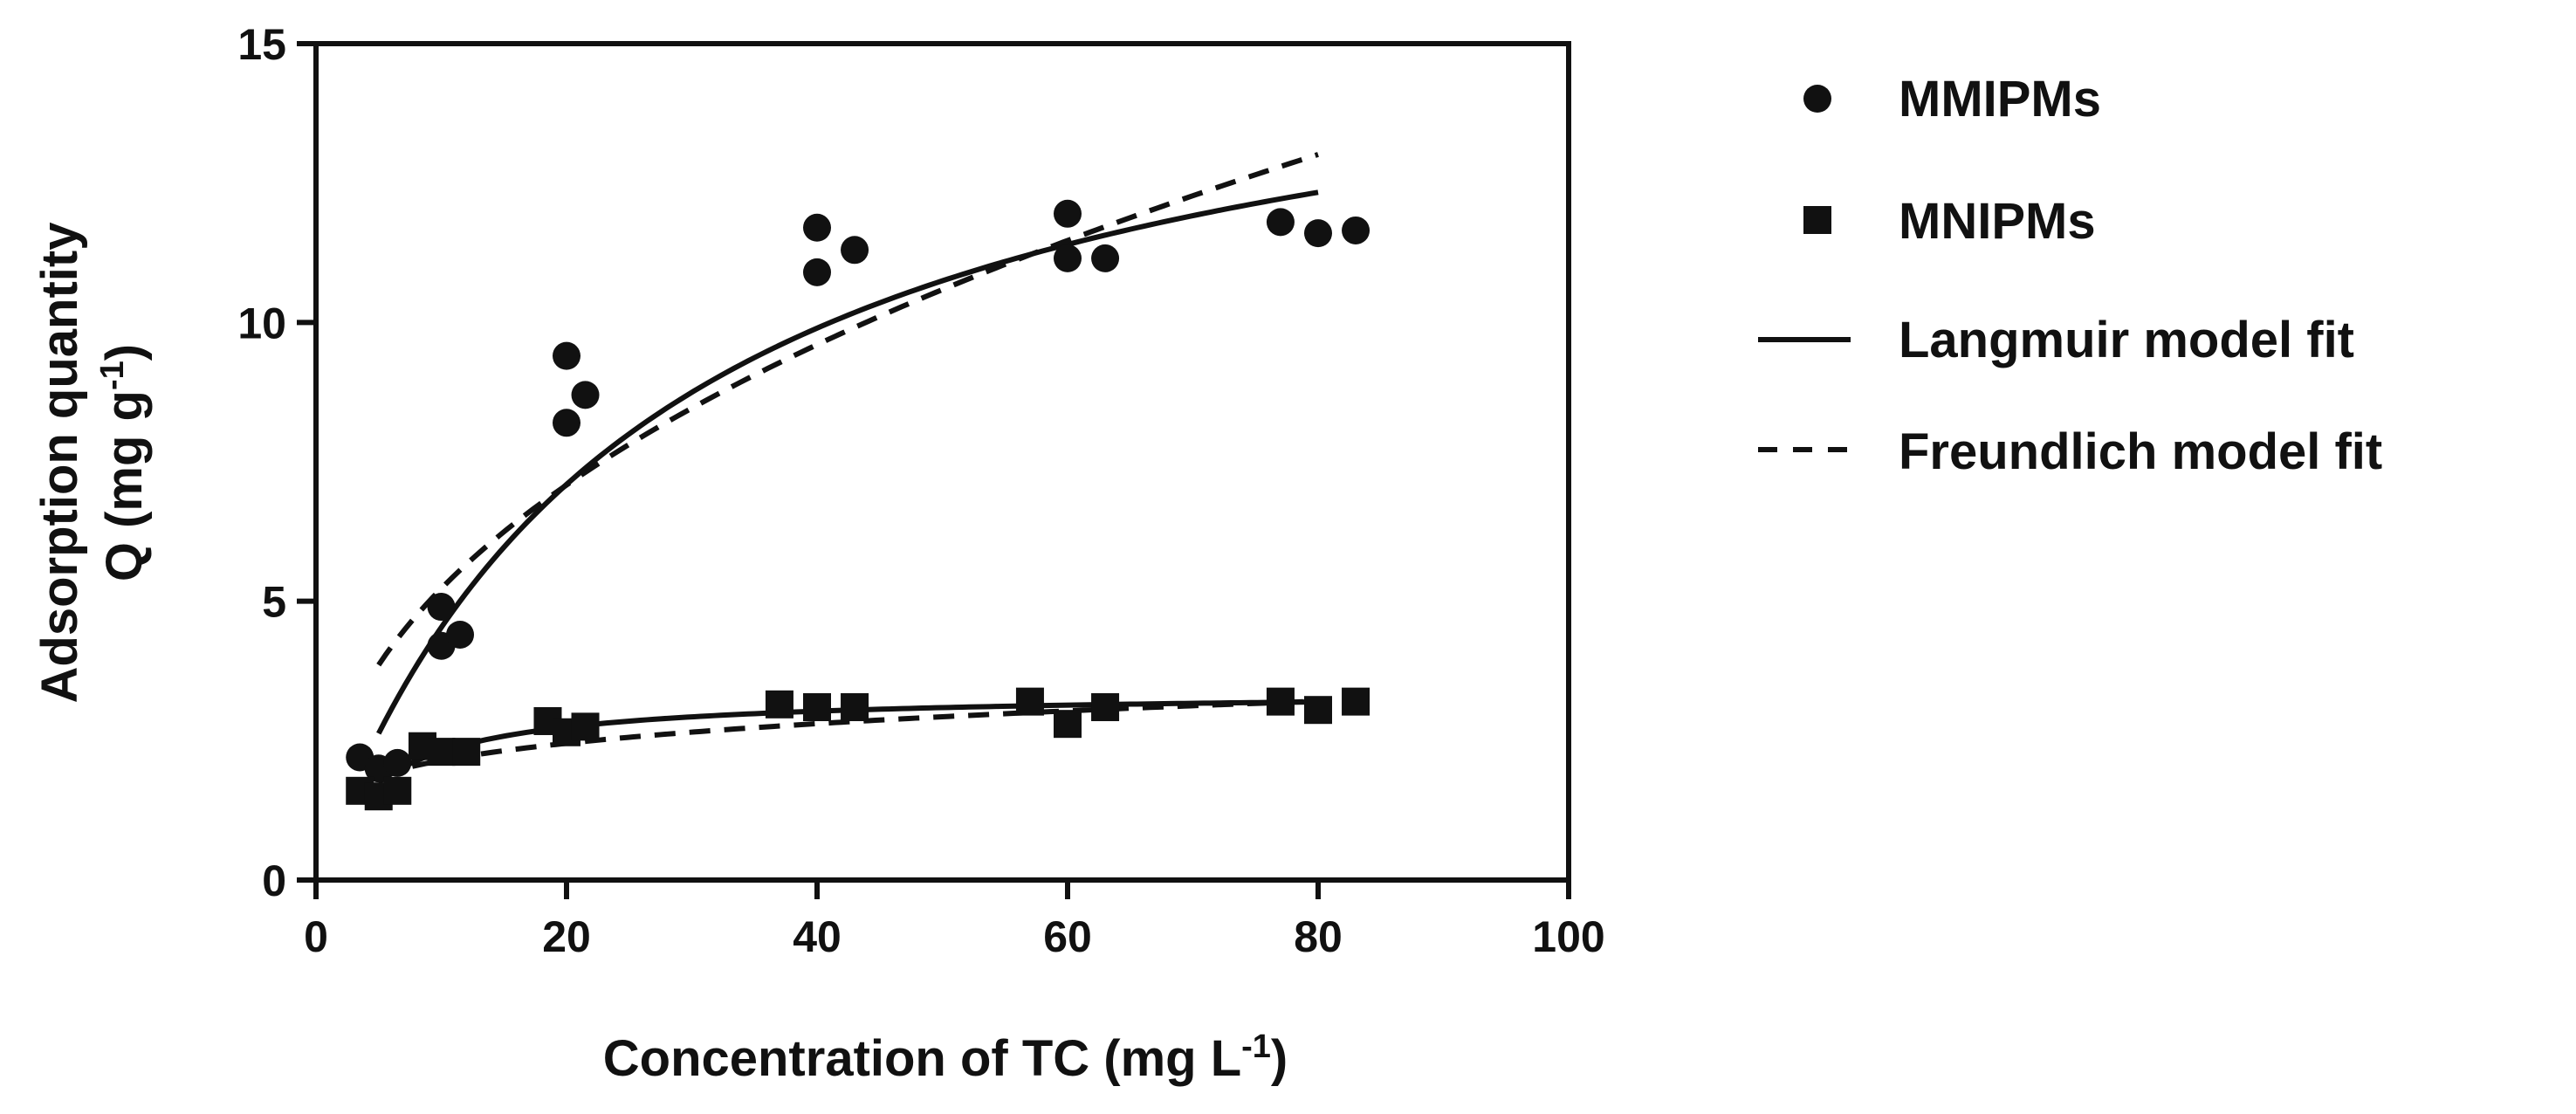 This screenshot has height=1114, width=2576. I want to click on y-tick-label: 5, so click(274, 602).